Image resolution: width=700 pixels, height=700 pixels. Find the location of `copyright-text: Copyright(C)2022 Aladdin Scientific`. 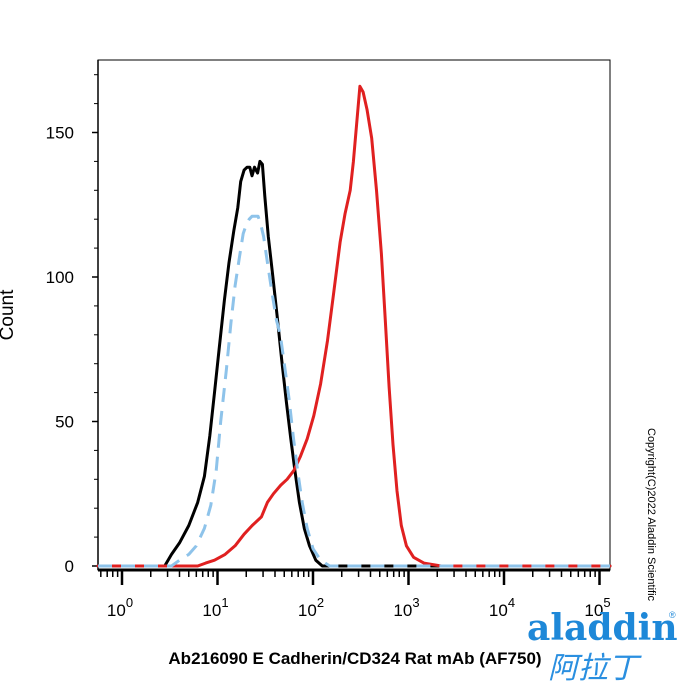

copyright-text: Copyright(C)2022 Aladdin Scientific is located at coordinates (651, 515).